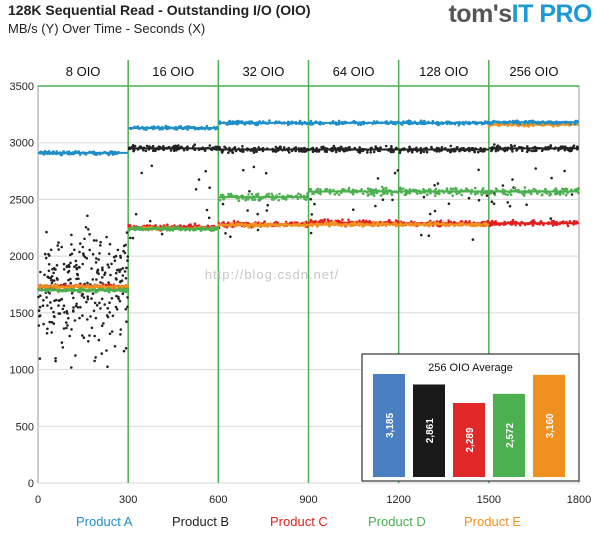  Describe the element at coordinates (22, 200) in the screenshot. I see `y-tick-label: 2500` at that location.